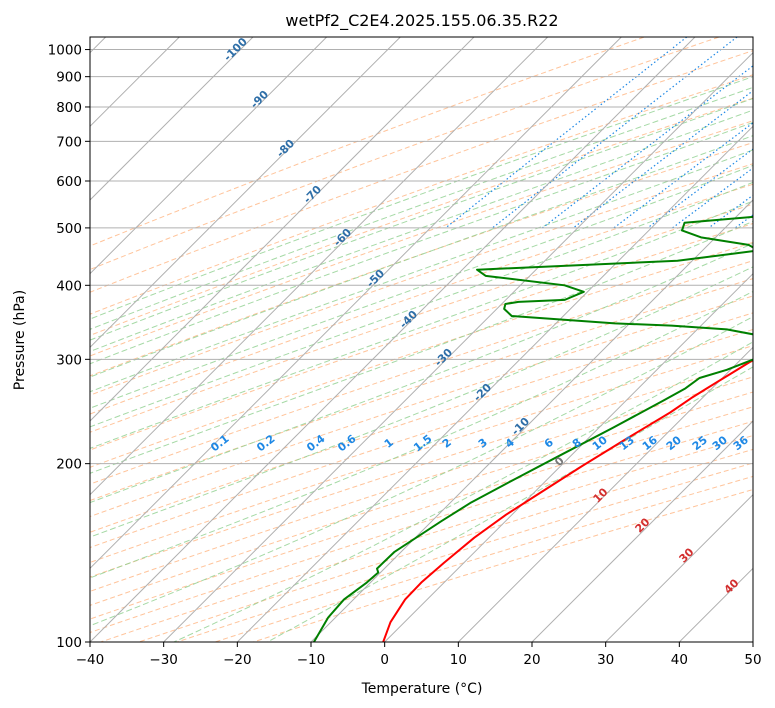  Describe the element at coordinates (375, 278) in the screenshot. I see `dry-adiabat-label: -50` at that location.